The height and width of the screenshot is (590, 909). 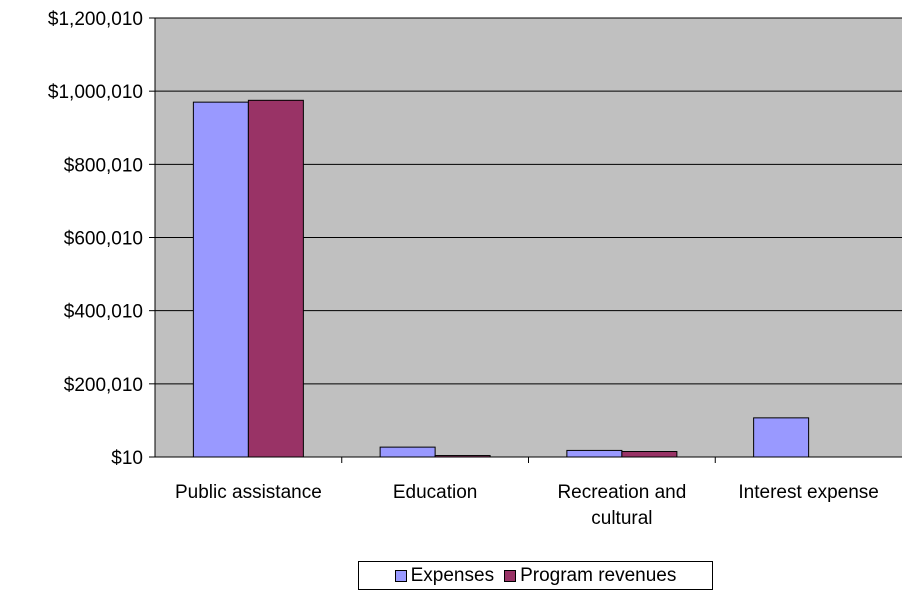 I want to click on legend: Expenses Program revenues, so click(x=535, y=575).